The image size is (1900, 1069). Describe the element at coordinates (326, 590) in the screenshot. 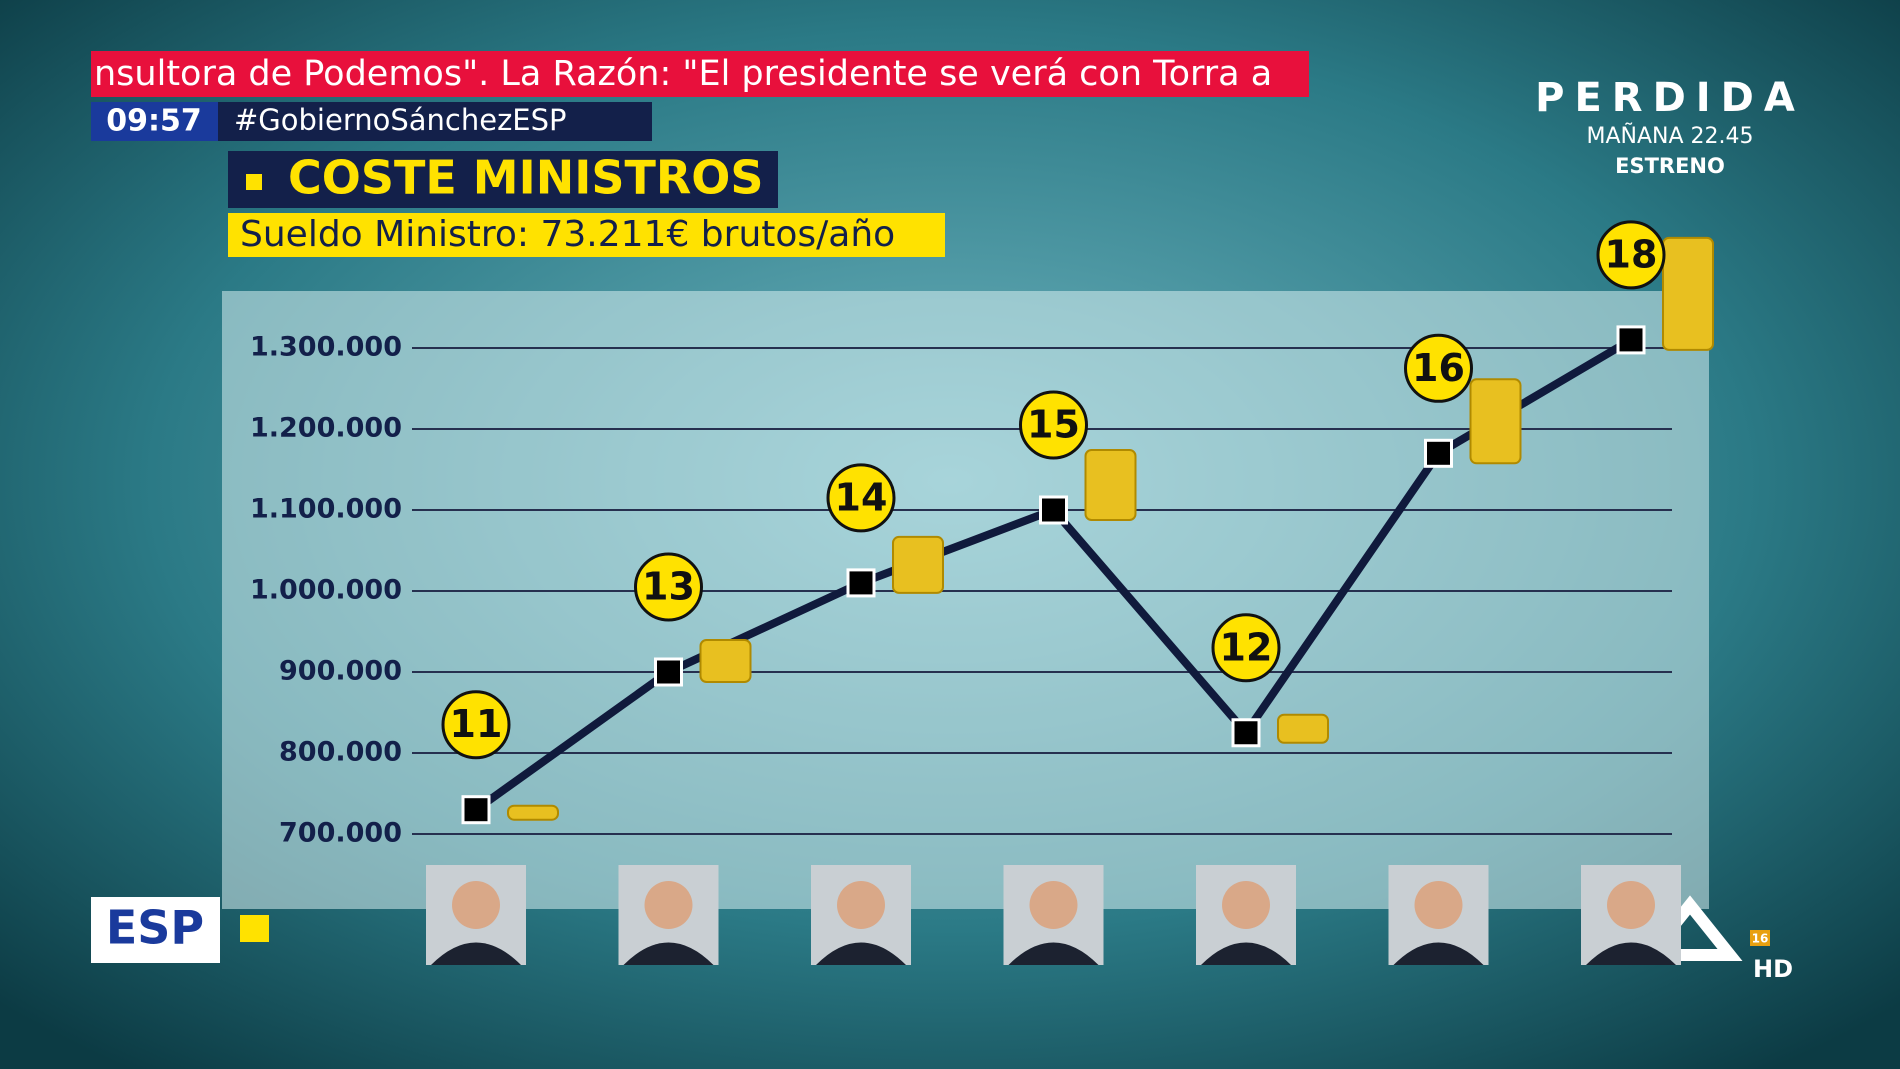

I see `y-tick-label: 1.000.000` at that location.